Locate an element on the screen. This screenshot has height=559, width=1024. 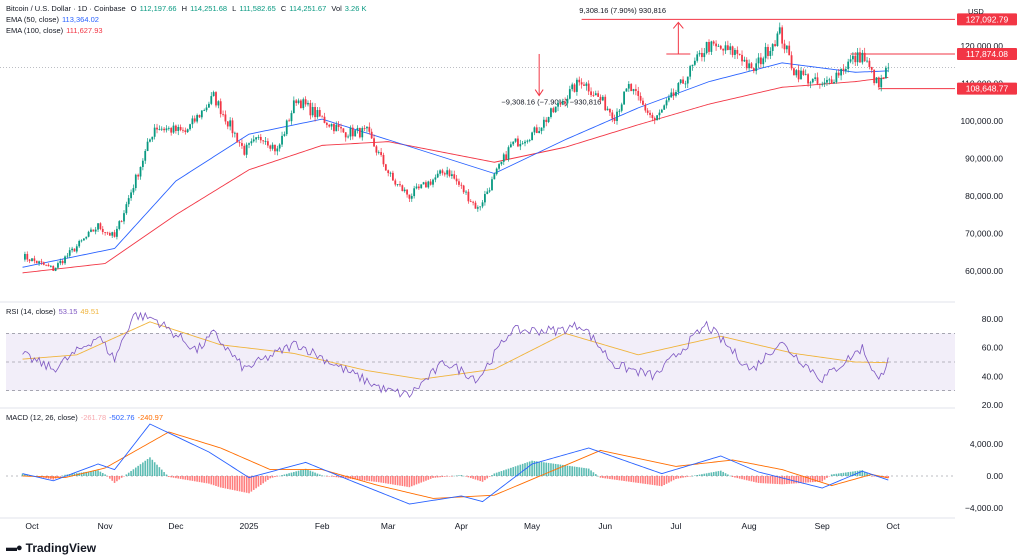
price-axis-tick: 120,000.00 is located at coordinates (981, 46).